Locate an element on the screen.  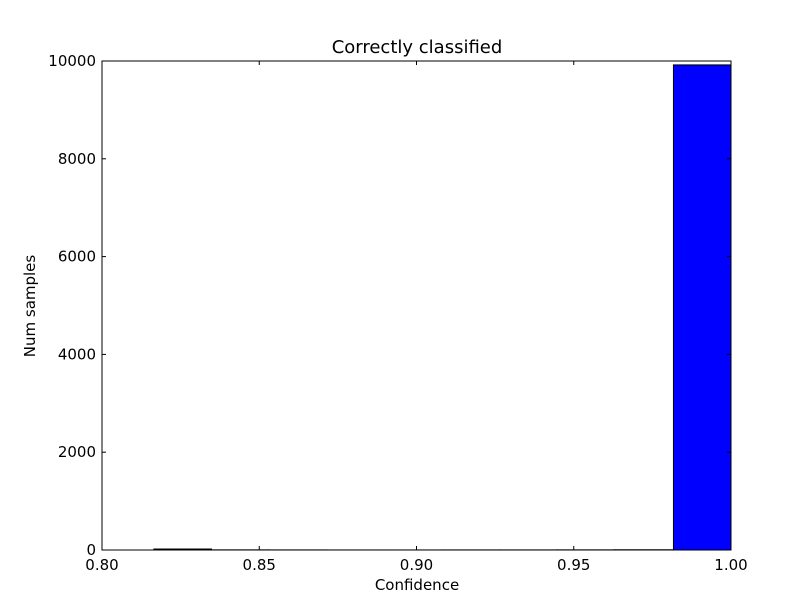
y-tick-label: 8000 is located at coordinates (77, 159).